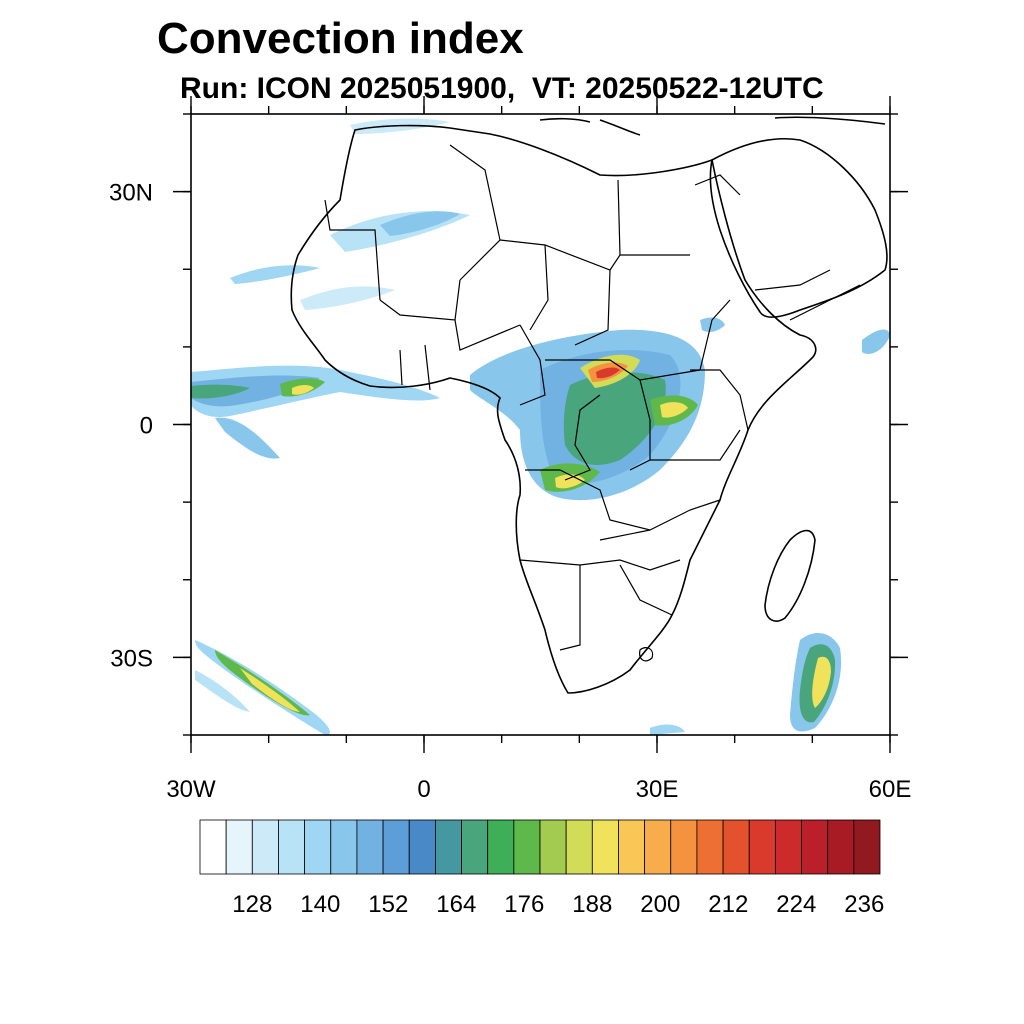 The image size is (1024, 1024). I want to click on colorbar, so click(540, 847).